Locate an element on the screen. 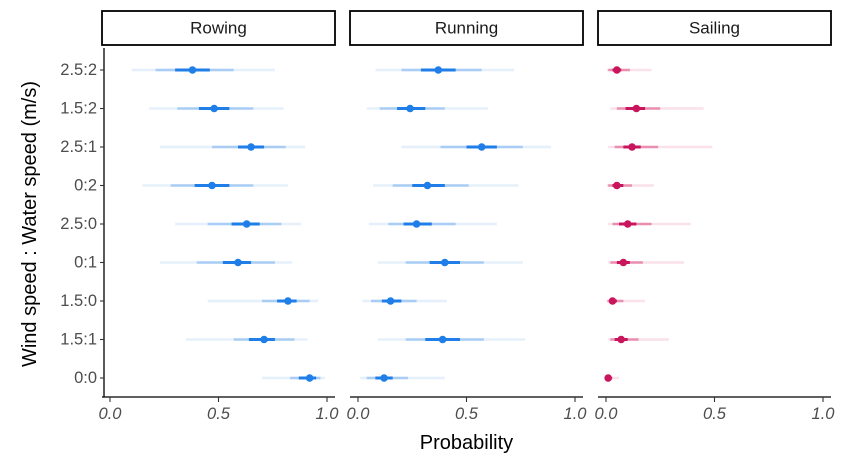 The image size is (845, 458). y-axis-title: Wind speed : Water speed (m/s) is located at coordinates (30, 224).